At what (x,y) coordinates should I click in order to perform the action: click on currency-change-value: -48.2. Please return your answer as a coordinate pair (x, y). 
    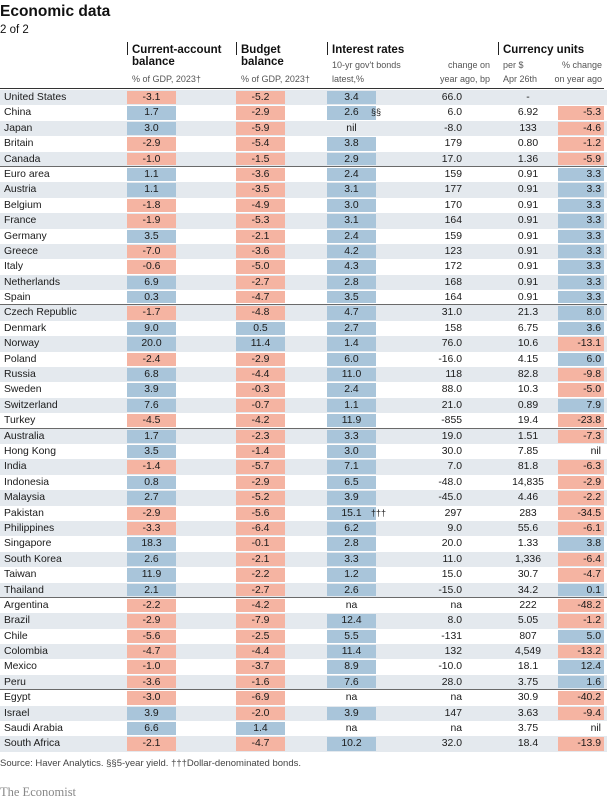
    Looking at the image, I should click on (589, 605).